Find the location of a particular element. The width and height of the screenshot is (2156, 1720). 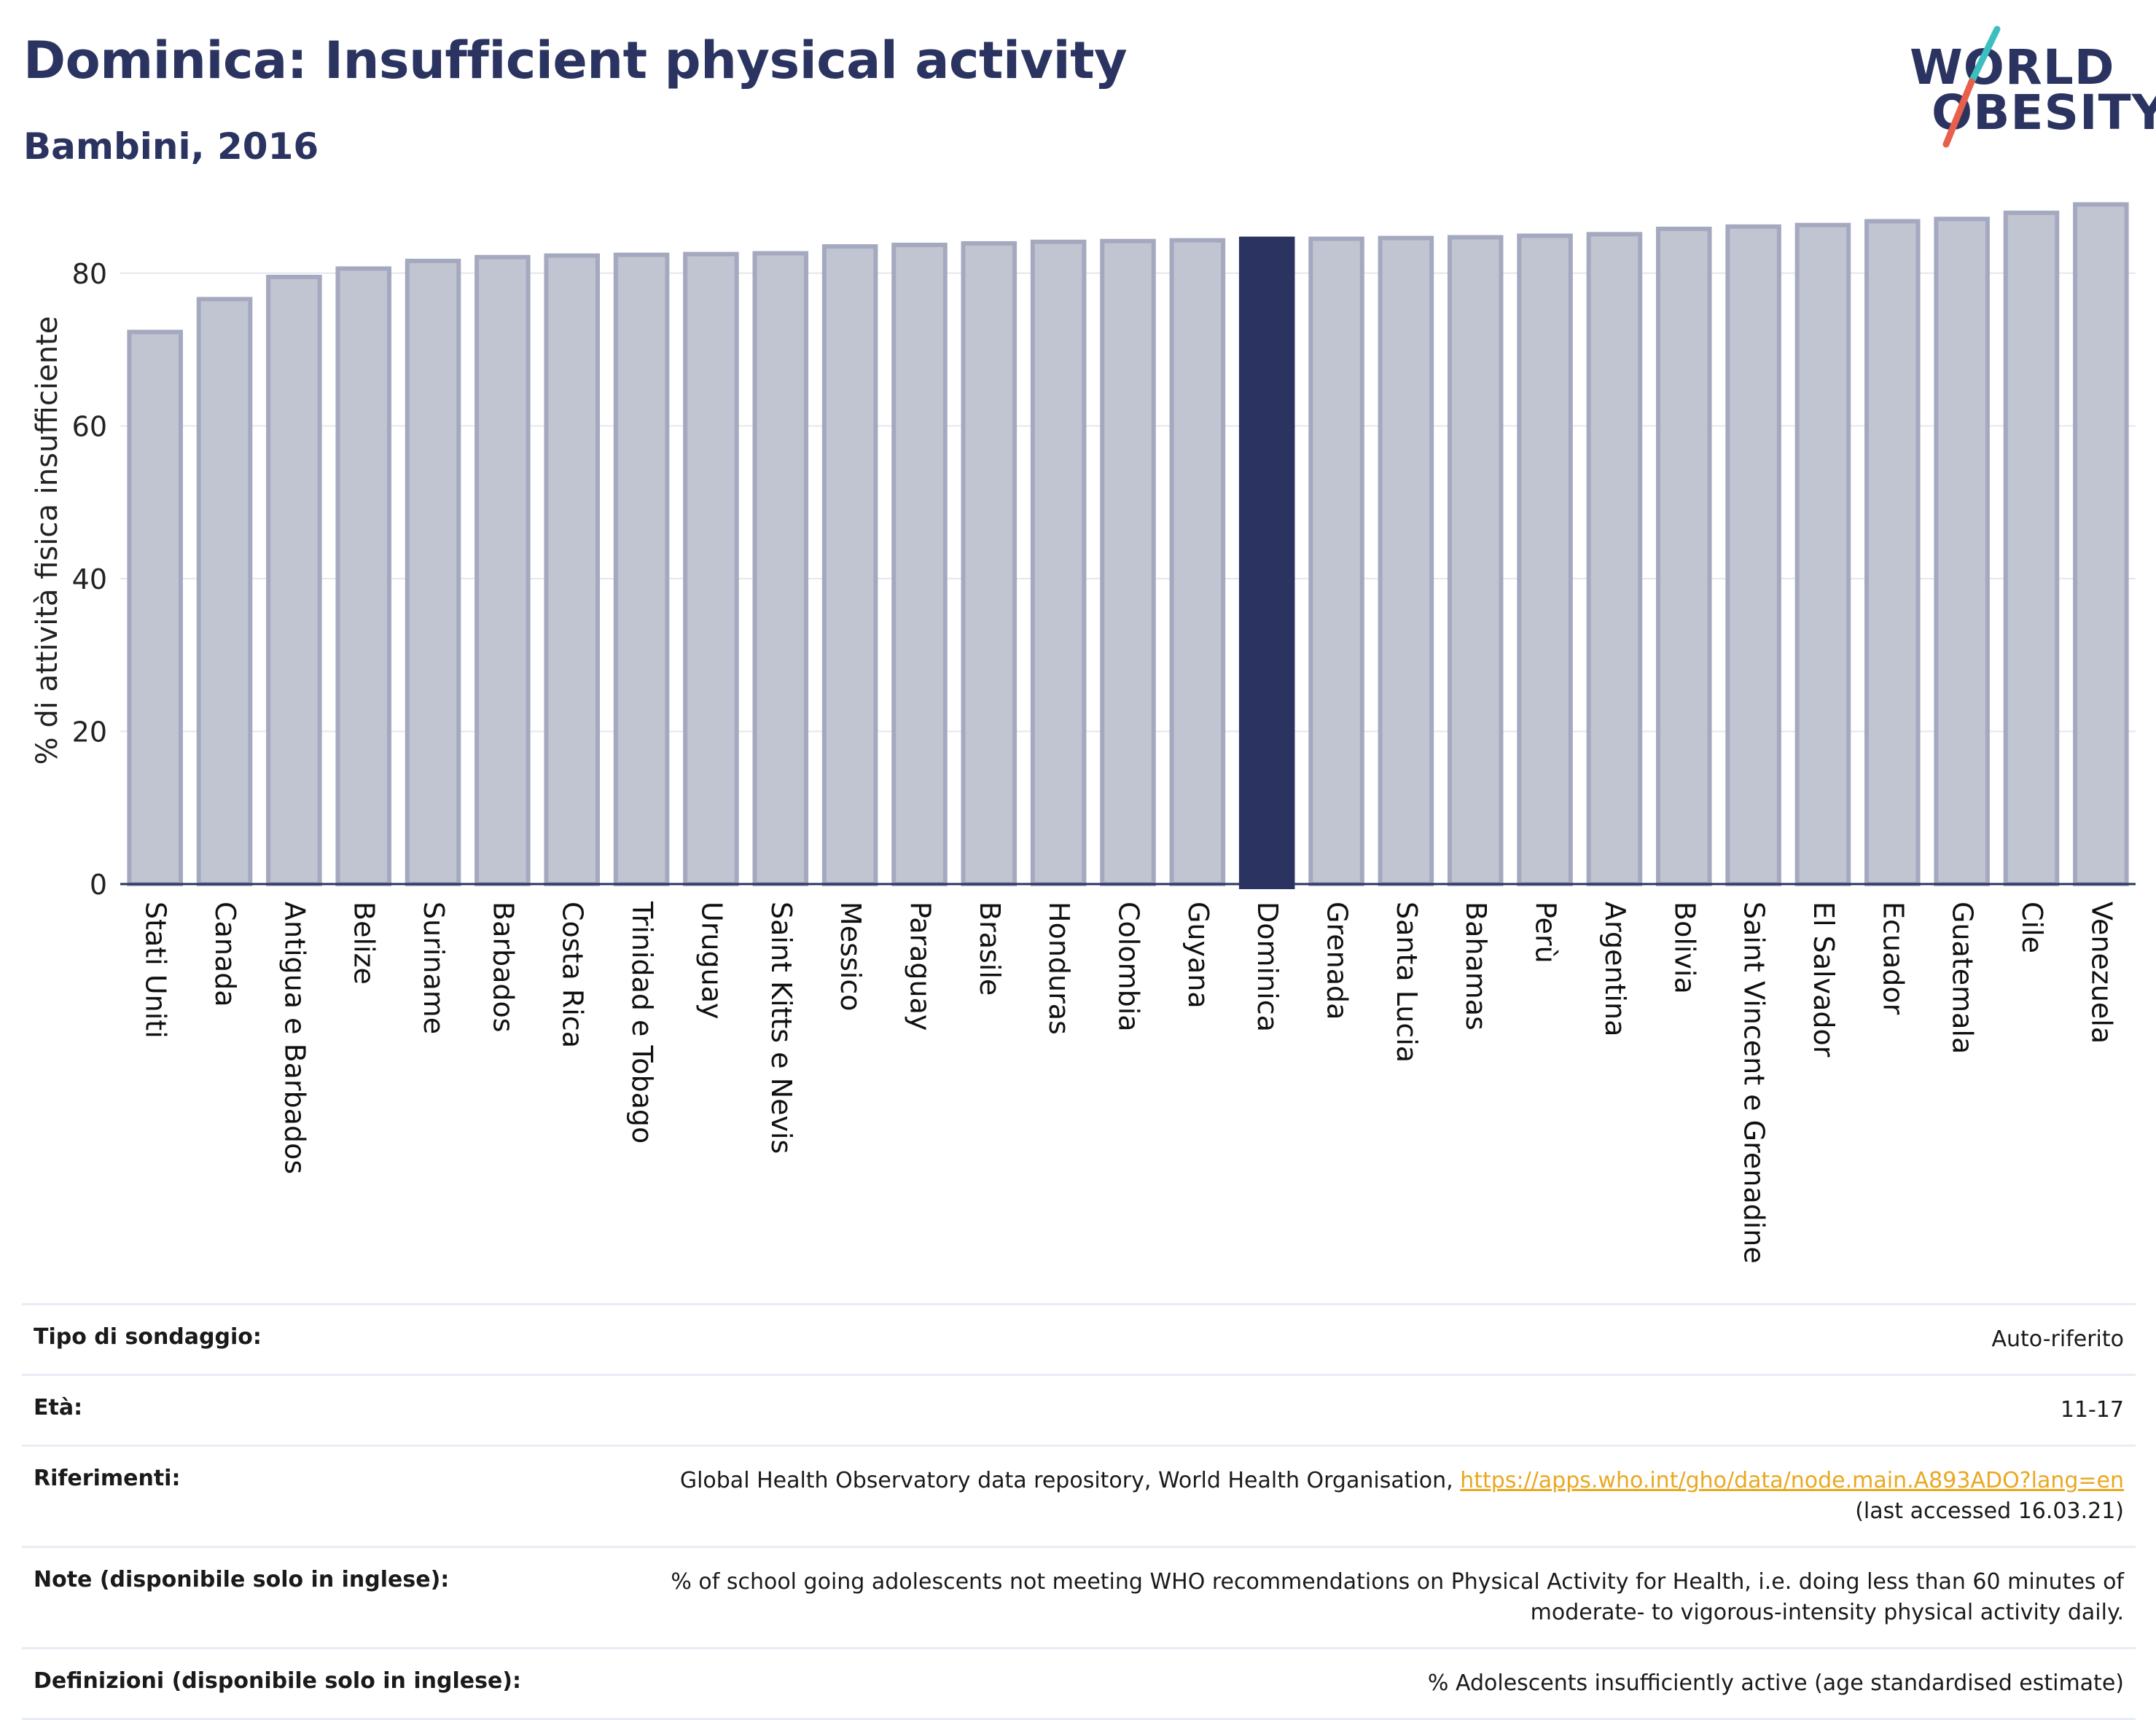

info-value-text-2: (last accessed 16.03.21) is located at coordinates (1990, 1511).